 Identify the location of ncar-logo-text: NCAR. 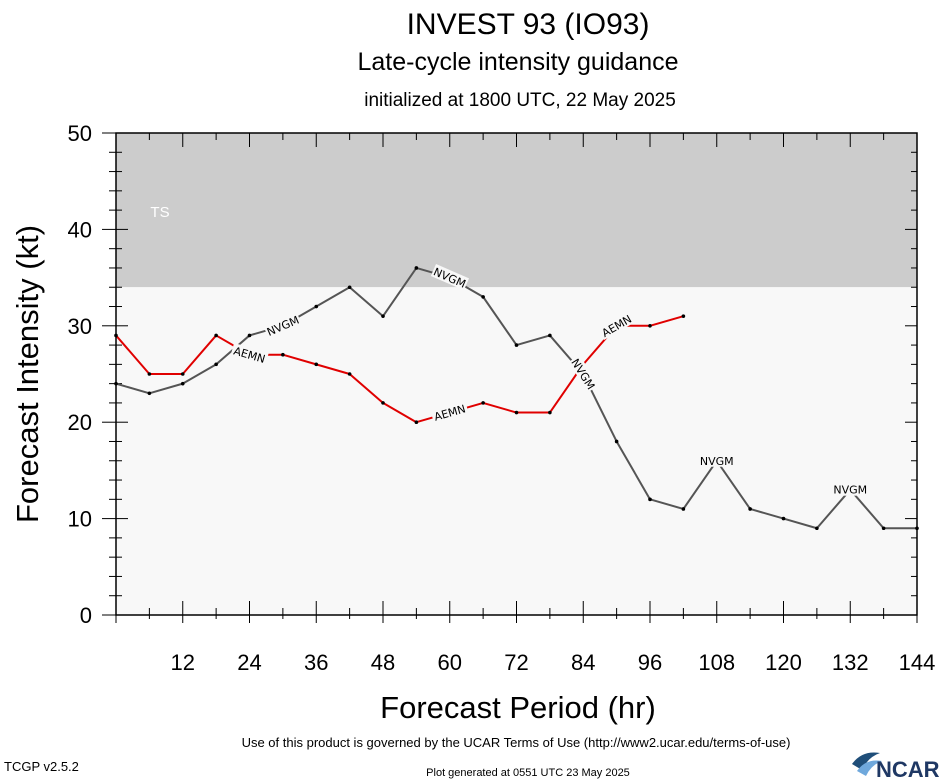
(908, 768).